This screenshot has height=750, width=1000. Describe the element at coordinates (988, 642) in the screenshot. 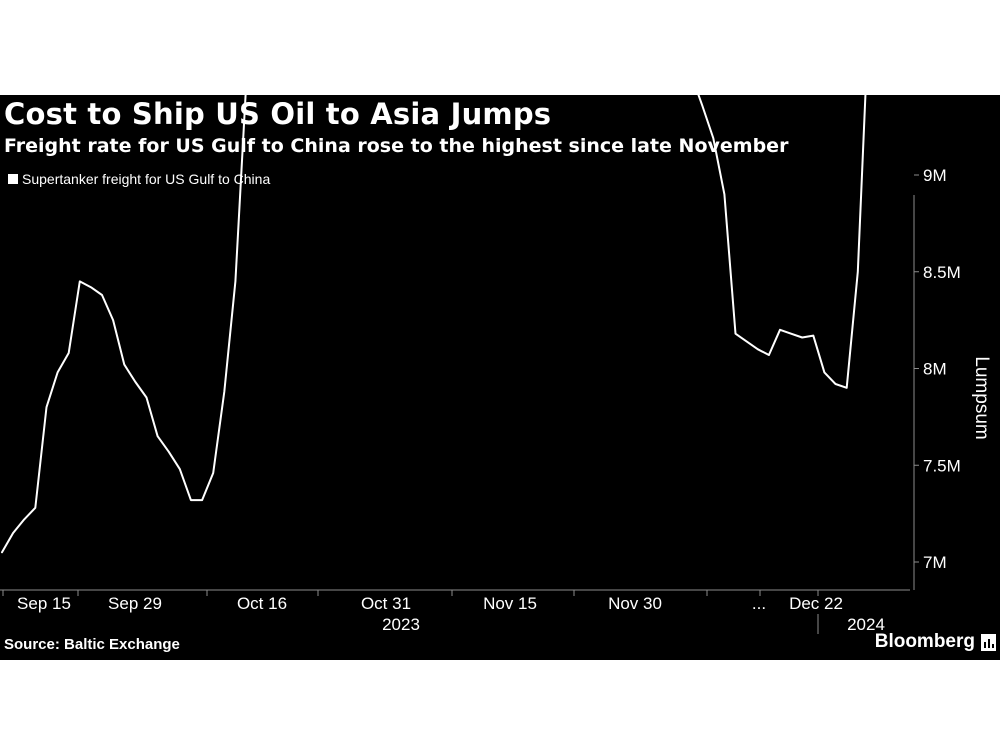

I see `bloomberg-terminal-icon` at that location.